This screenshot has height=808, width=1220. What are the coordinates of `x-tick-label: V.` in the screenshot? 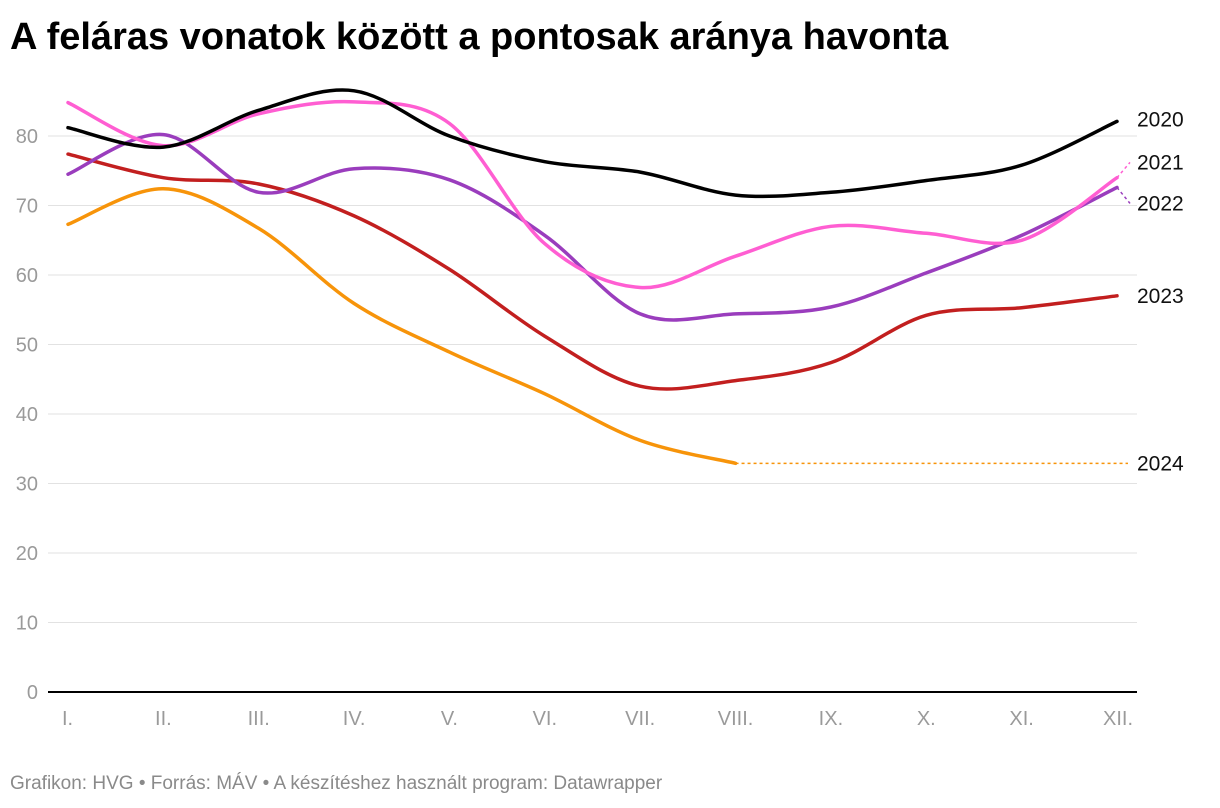 It's located at (449, 719).